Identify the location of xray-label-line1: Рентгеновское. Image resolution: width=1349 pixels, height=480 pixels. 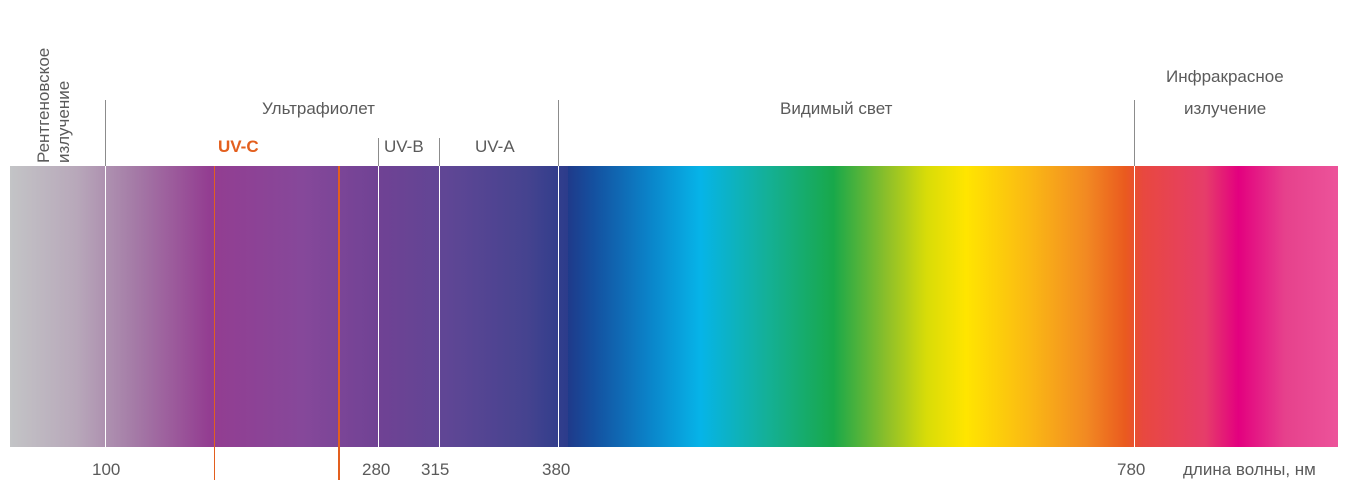
(43, 105).